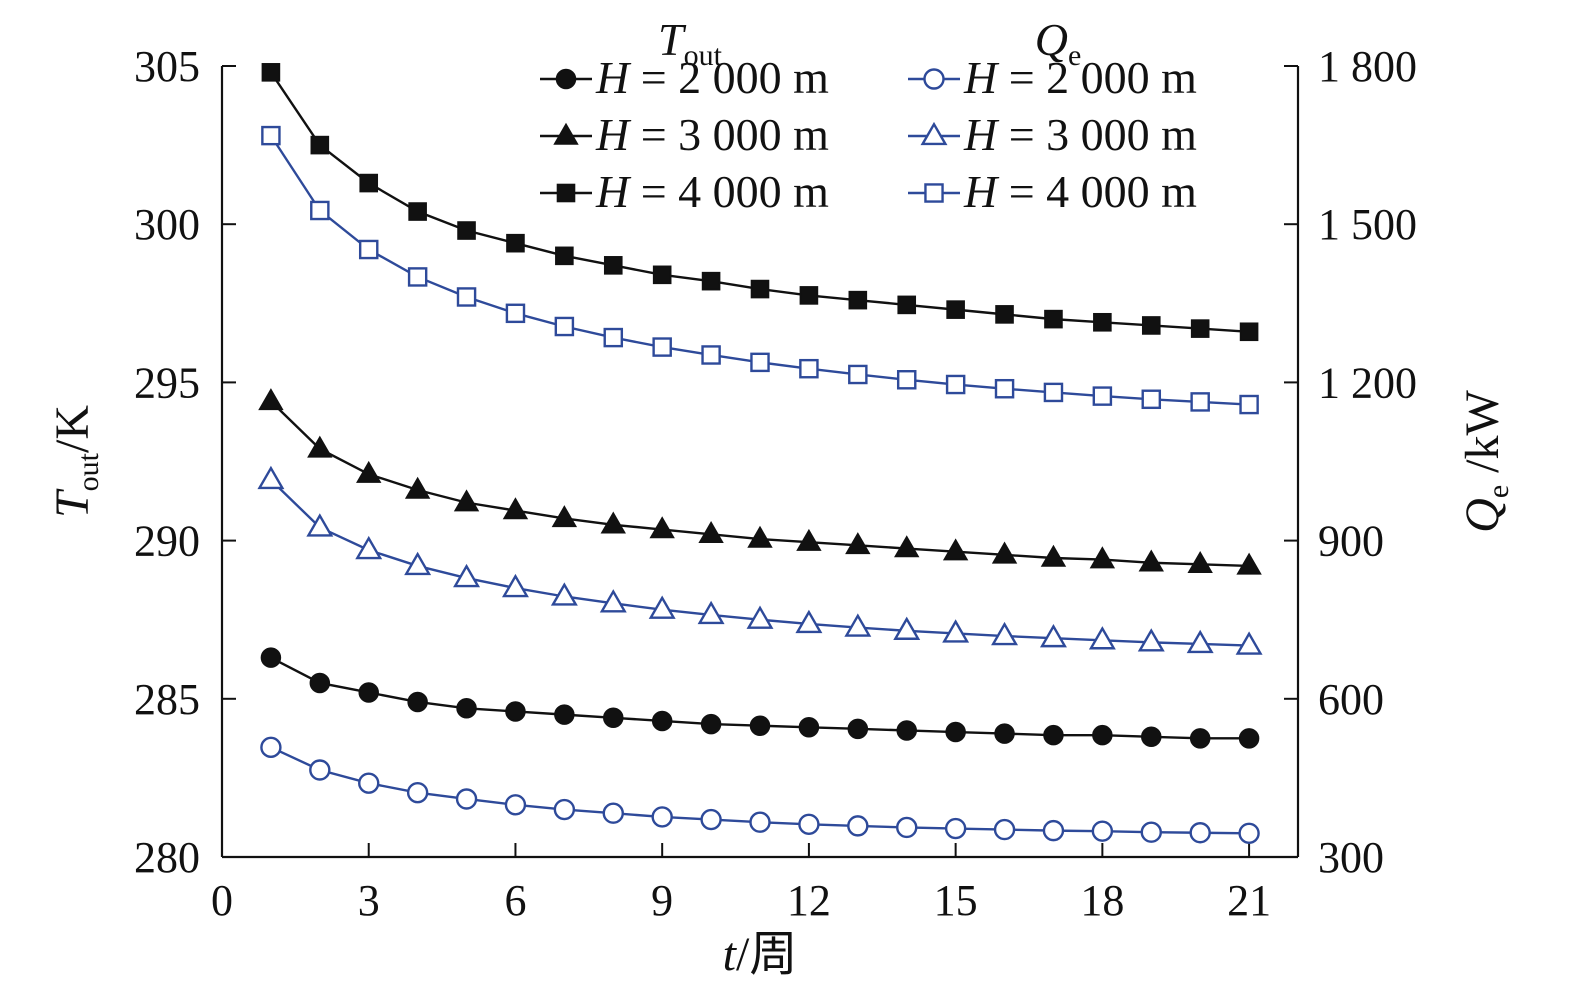 Image resolution: width=1575 pixels, height=992 pixels. What do you see at coordinates (515, 900) in the screenshot?
I see `x-tick-label: 6` at bounding box center [515, 900].